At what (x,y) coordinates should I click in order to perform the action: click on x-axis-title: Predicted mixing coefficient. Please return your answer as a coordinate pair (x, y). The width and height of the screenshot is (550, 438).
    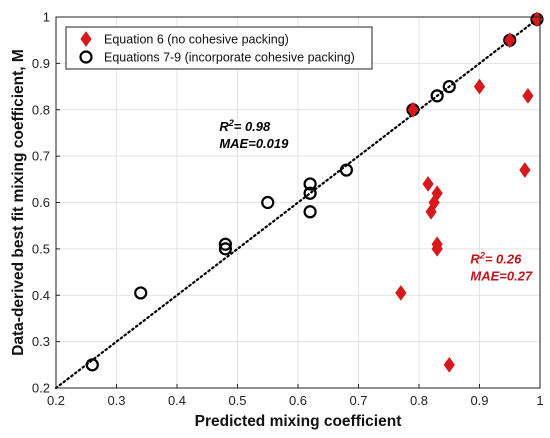
    Looking at the image, I should click on (298, 421).